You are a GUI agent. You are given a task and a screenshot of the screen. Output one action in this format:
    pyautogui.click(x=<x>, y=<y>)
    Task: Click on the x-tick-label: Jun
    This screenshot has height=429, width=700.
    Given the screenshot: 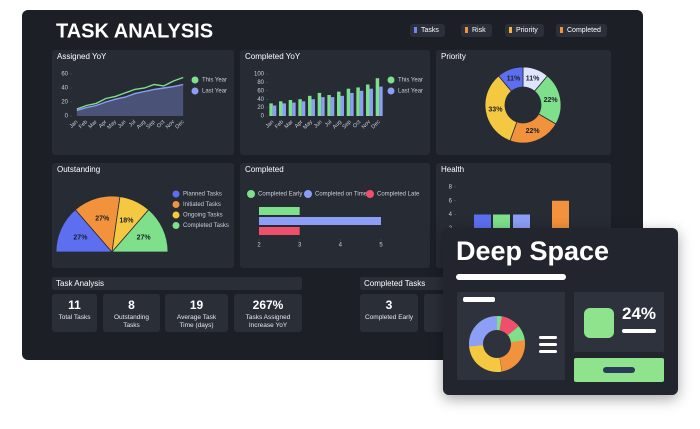 What is the action you would take?
    pyautogui.click(x=122, y=124)
    